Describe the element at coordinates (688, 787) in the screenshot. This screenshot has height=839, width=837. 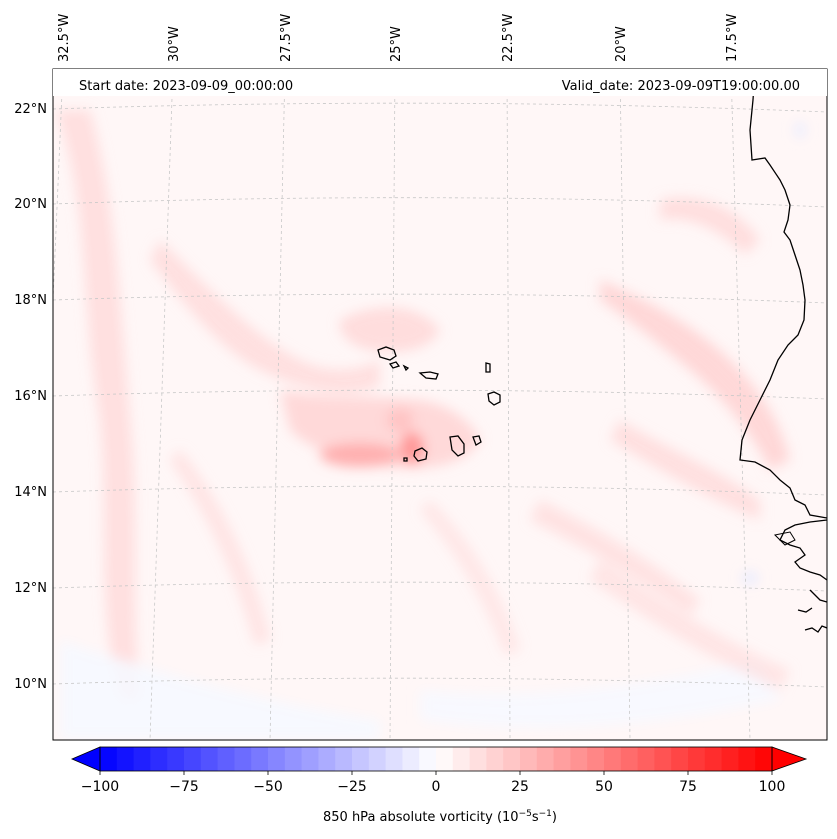
I see `colorbar-tick-label: 75` at that location.